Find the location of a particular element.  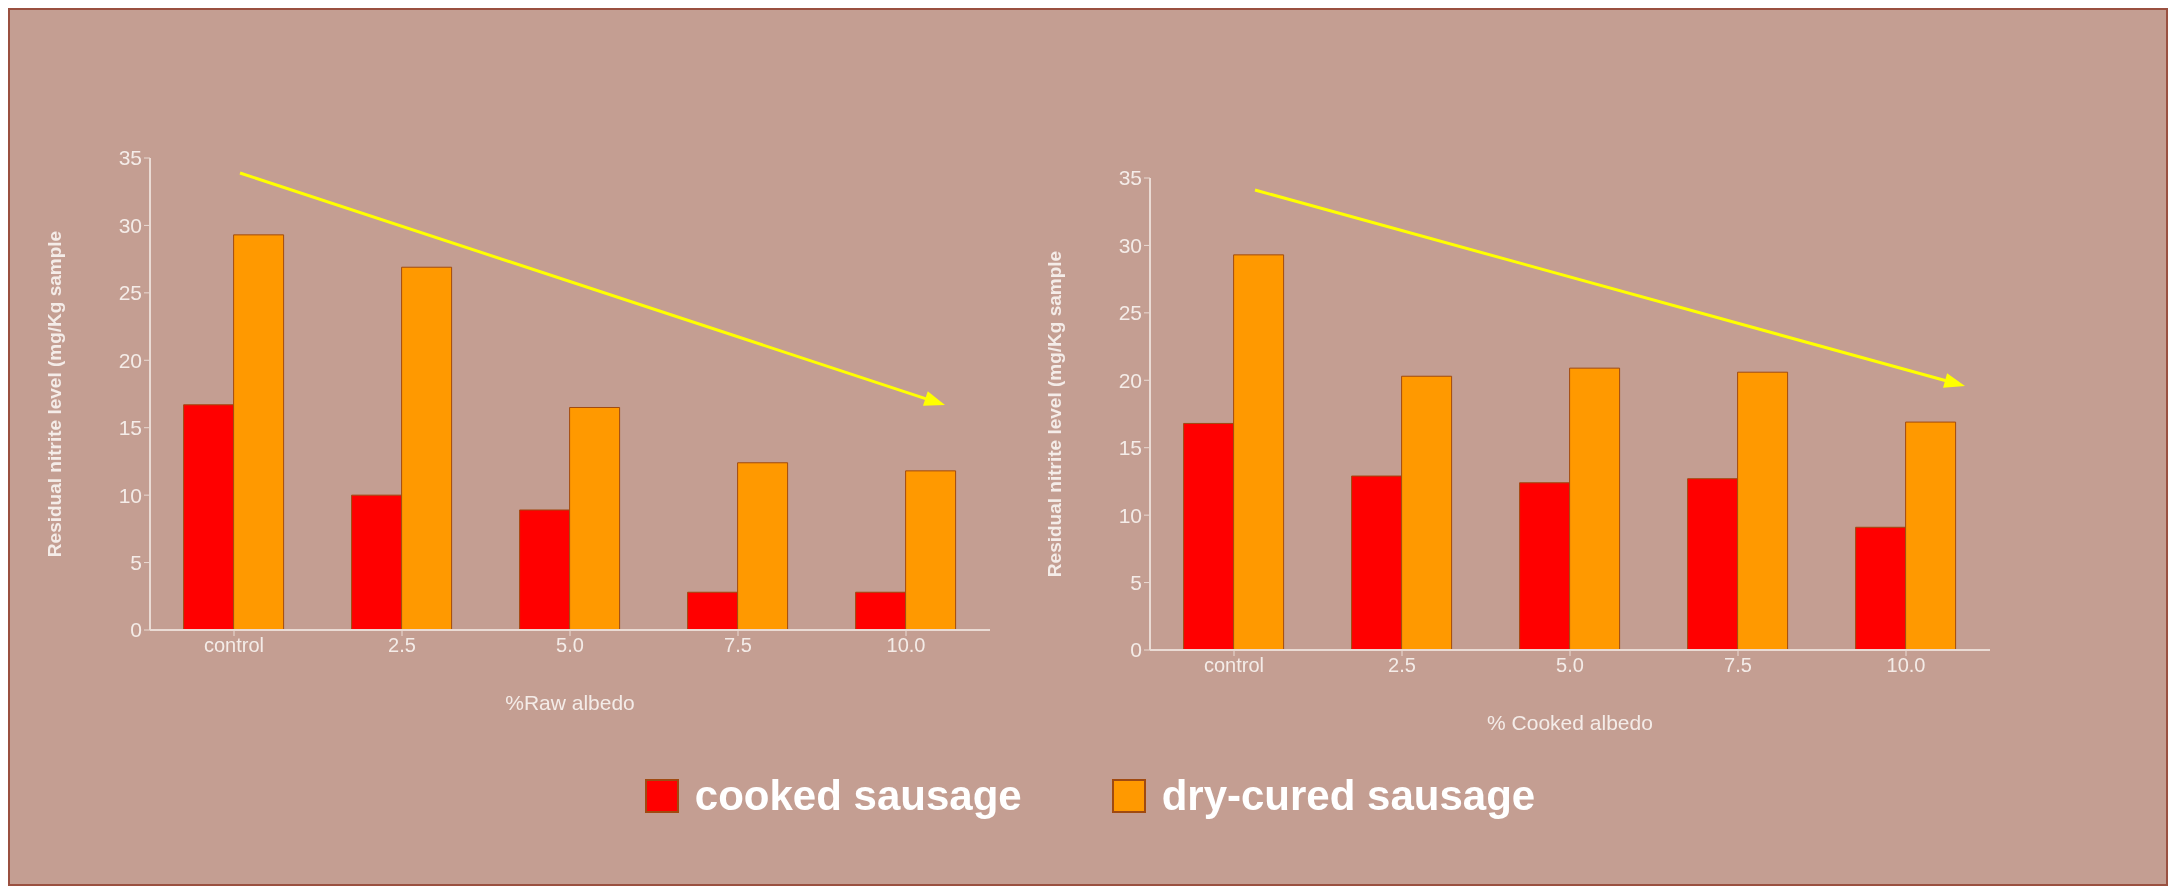

legend-label: dry-cured sausage is located at coordinates (1348, 796).